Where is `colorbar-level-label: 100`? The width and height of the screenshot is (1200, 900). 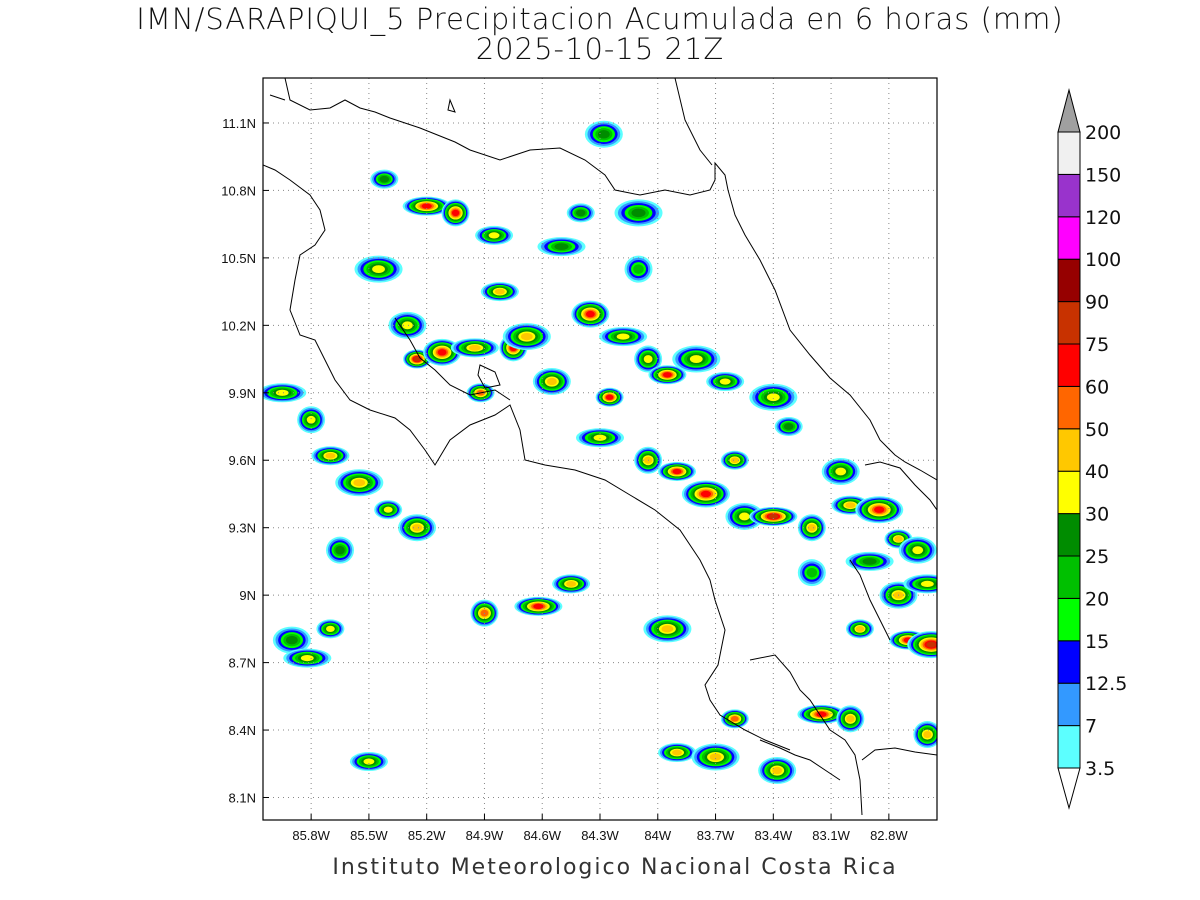
colorbar-level-label: 100 is located at coordinates (1103, 260).